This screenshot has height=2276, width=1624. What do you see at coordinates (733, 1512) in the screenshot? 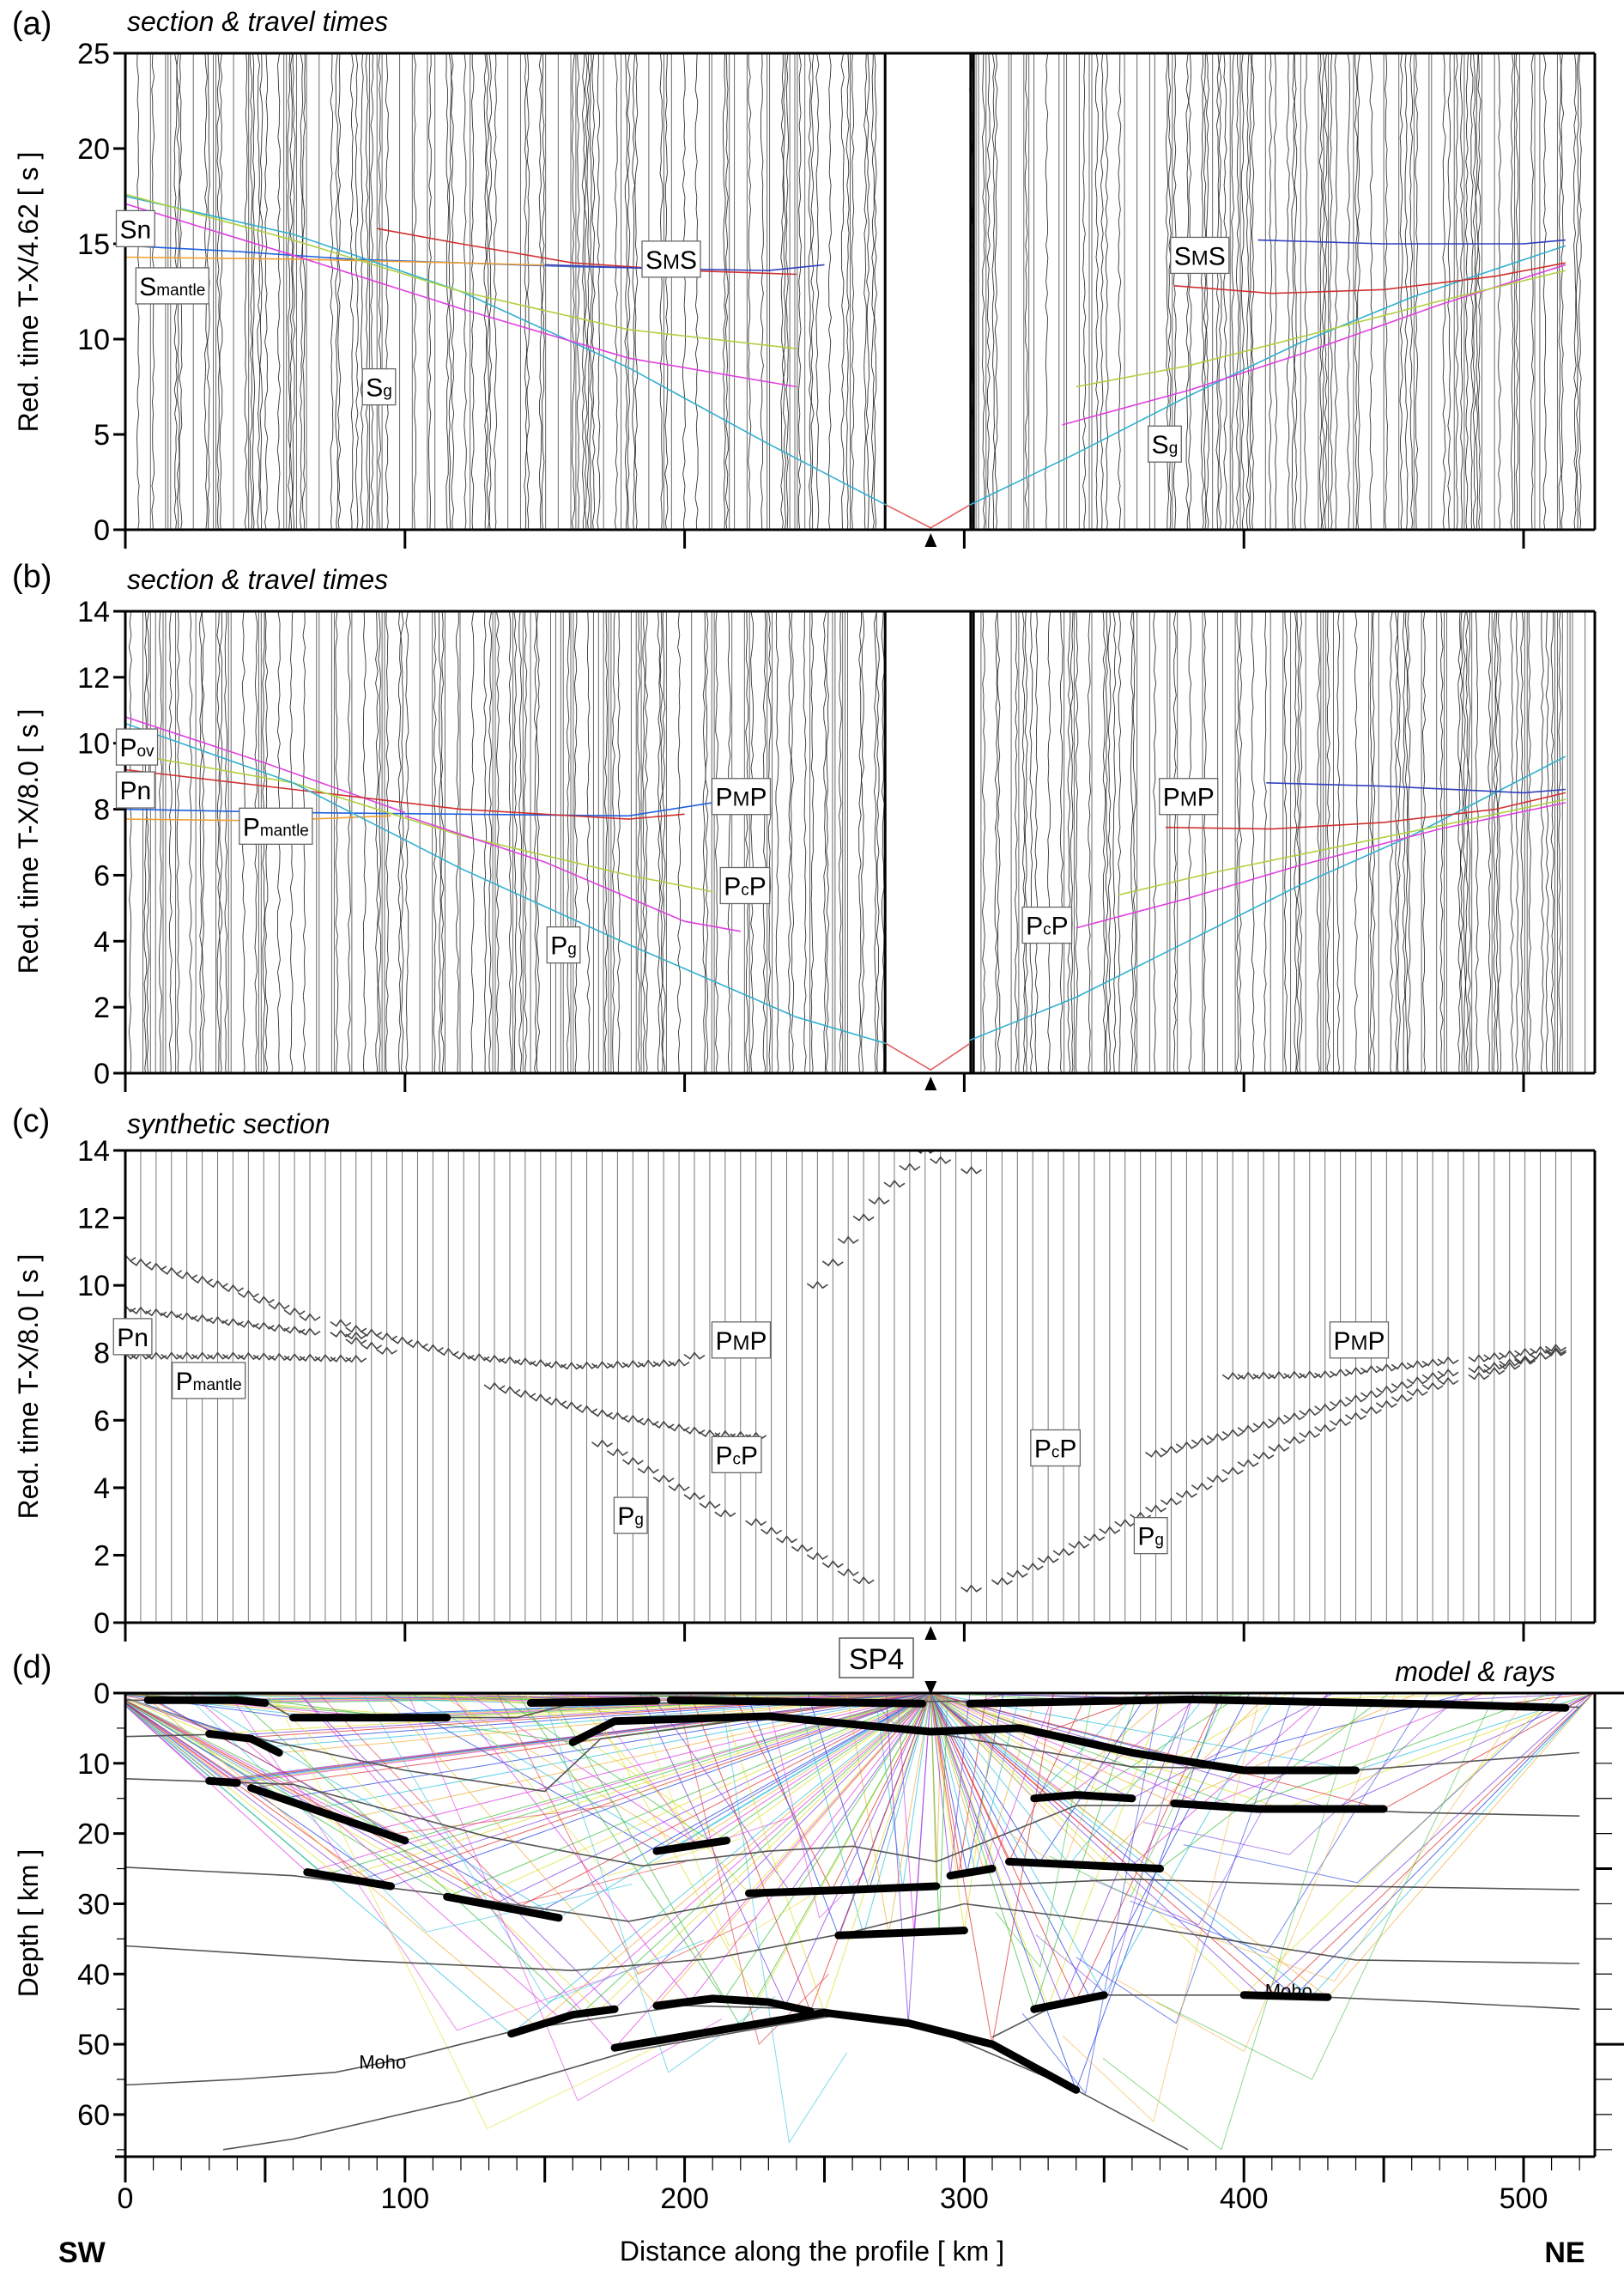
I see `synthetic-arrival-branch` at bounding box center [733, 1512].